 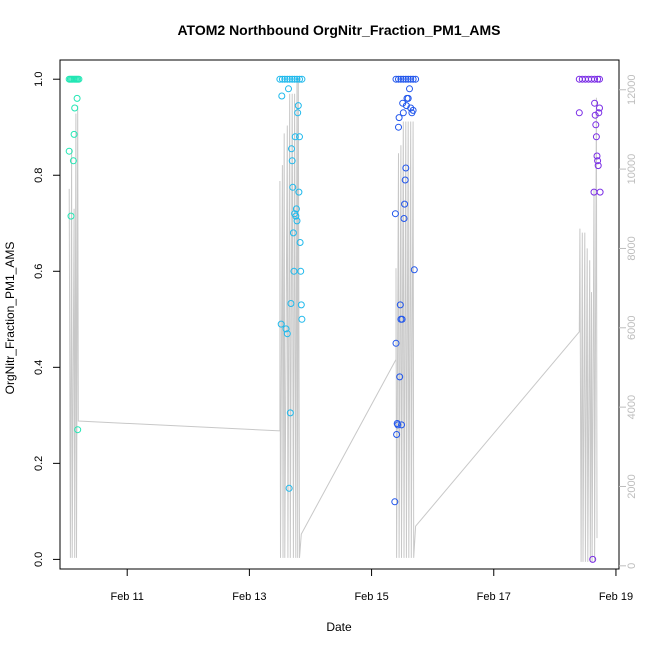 What do you see at coordinates (39, 271) in the screenshot?
I see `y-tick-label: 0.6` at bounding box center [39, 271].